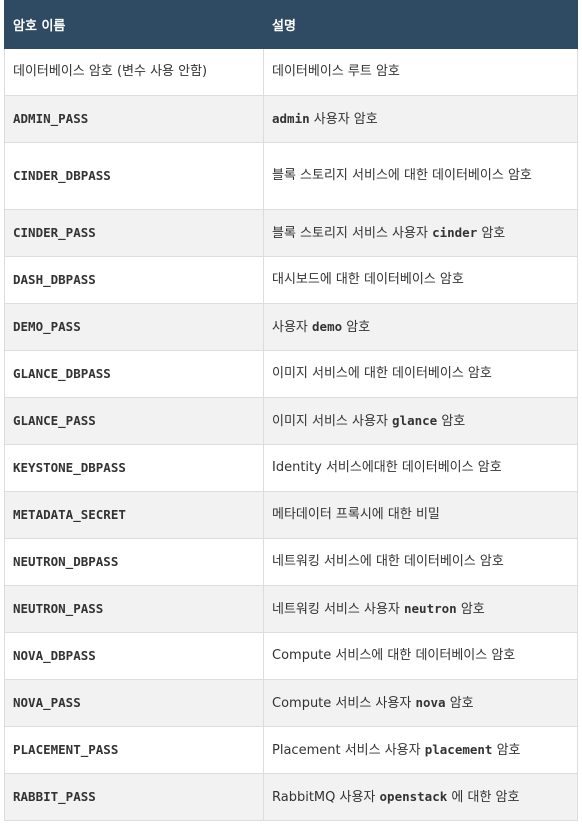 The width and height of the screenshot is (582, 839). I want to click on description-cell: 사용자 demo 암호, so click(420, 327).